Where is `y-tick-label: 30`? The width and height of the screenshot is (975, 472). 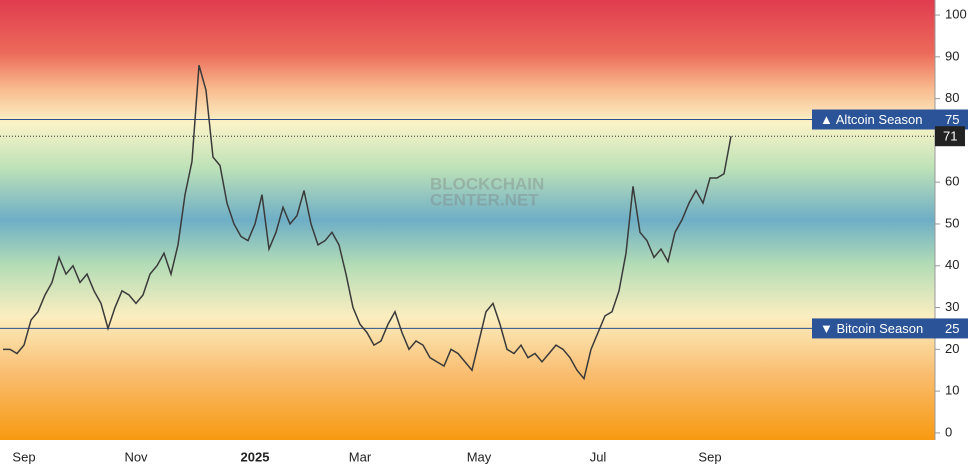
y-tick-label: 30 is located at coordinates (952, 306).